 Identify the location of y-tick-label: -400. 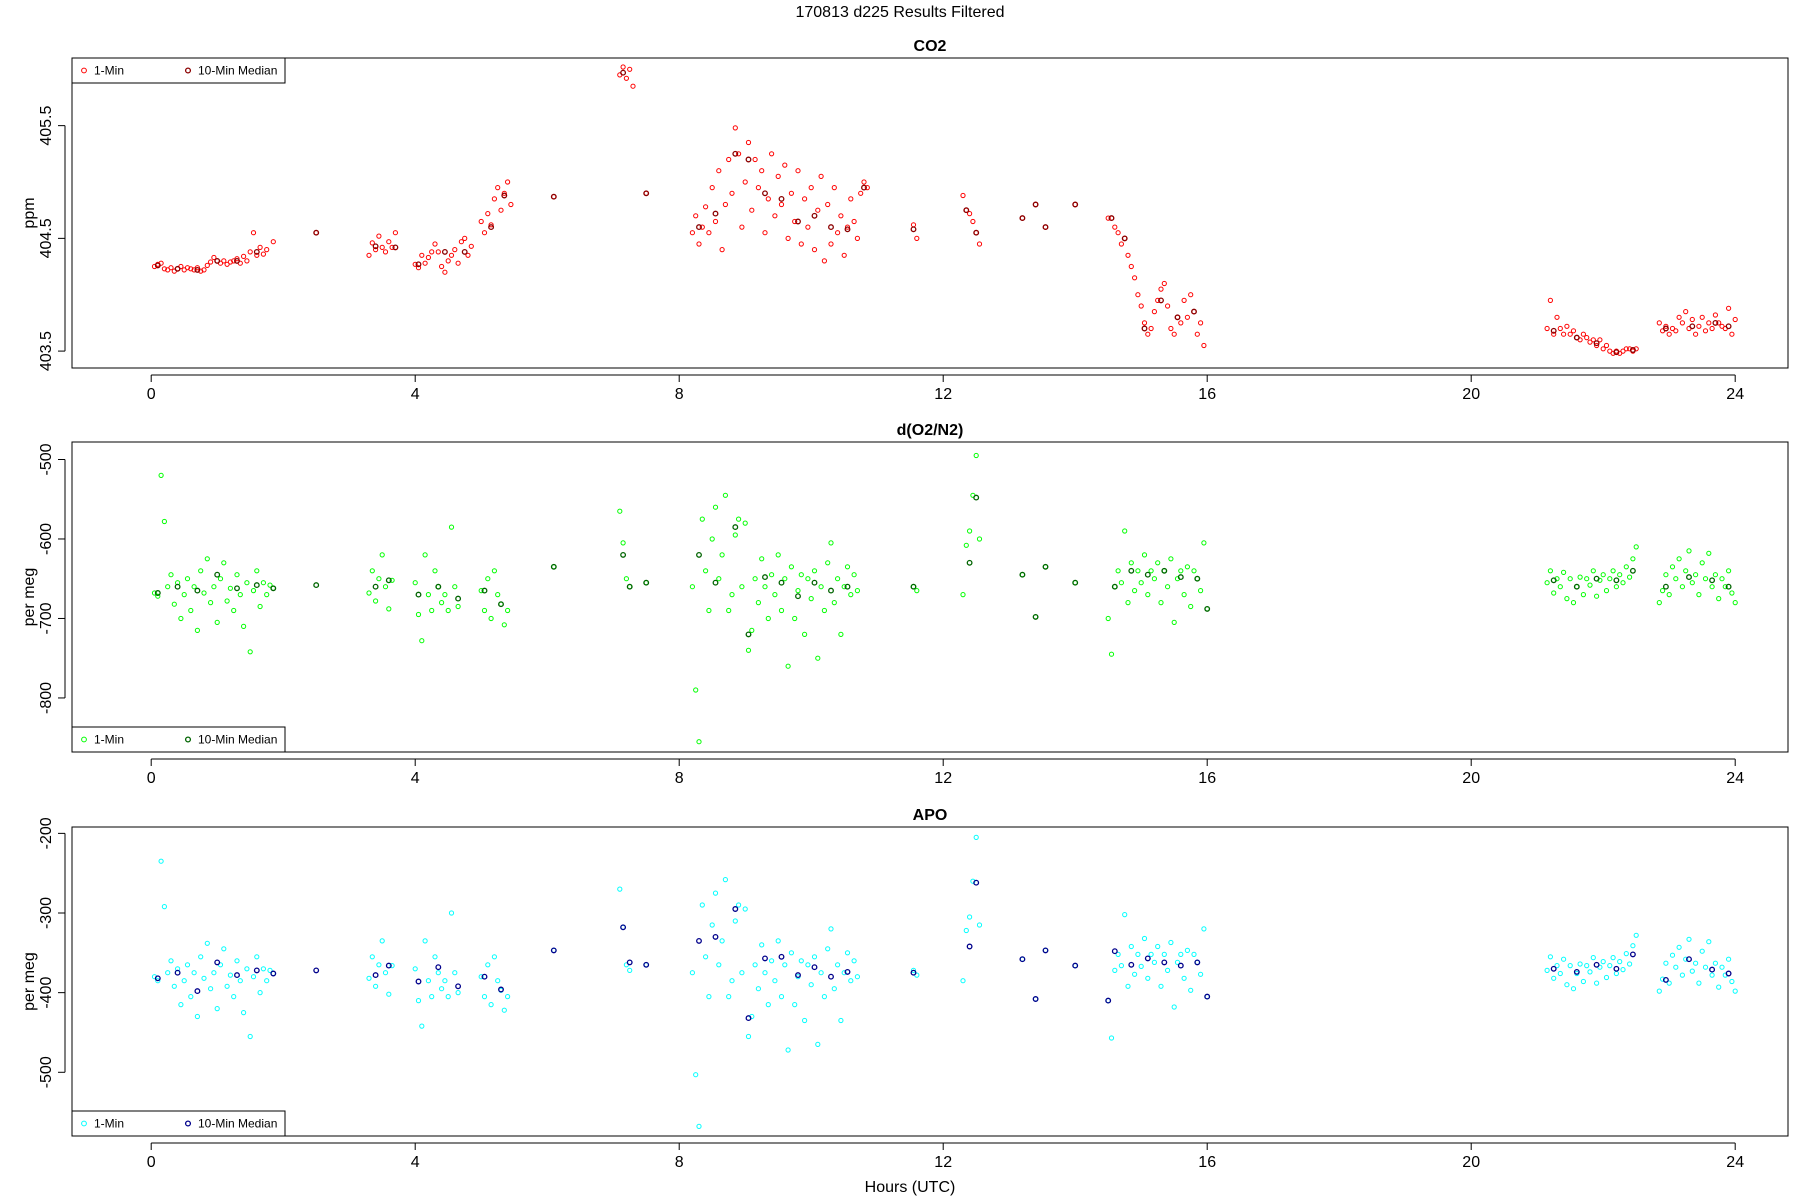
(46, 993).